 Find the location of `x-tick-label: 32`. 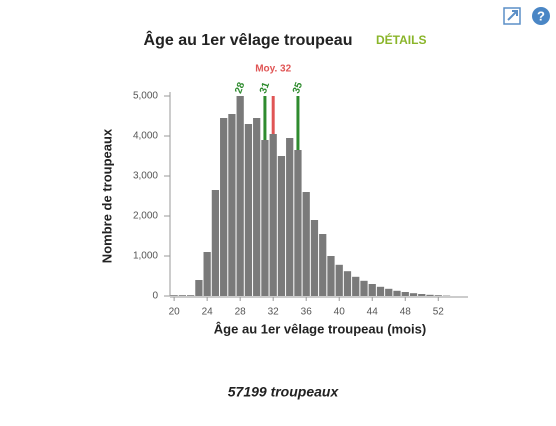

x-tick-label: 32 is located at coordinates (274, 312).